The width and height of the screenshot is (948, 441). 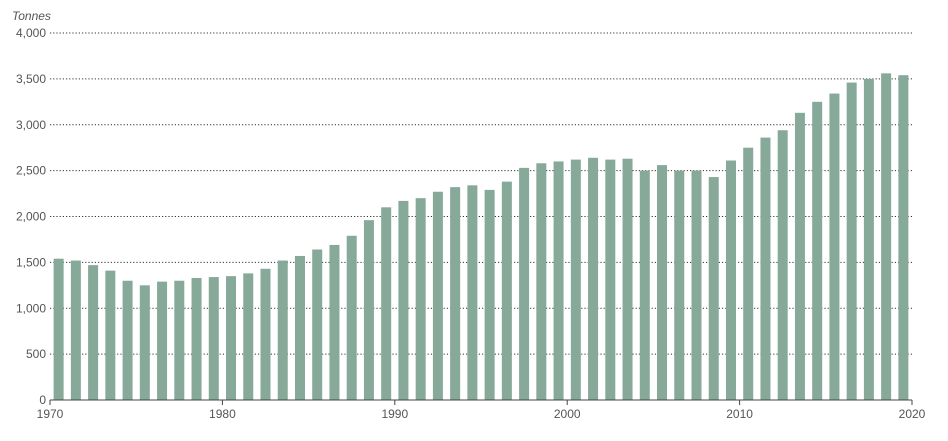 What do you see at coordinates (31, 262) in the screenshot?
I see `y-tick-label: 1,500` at bounding box center [31, 262].